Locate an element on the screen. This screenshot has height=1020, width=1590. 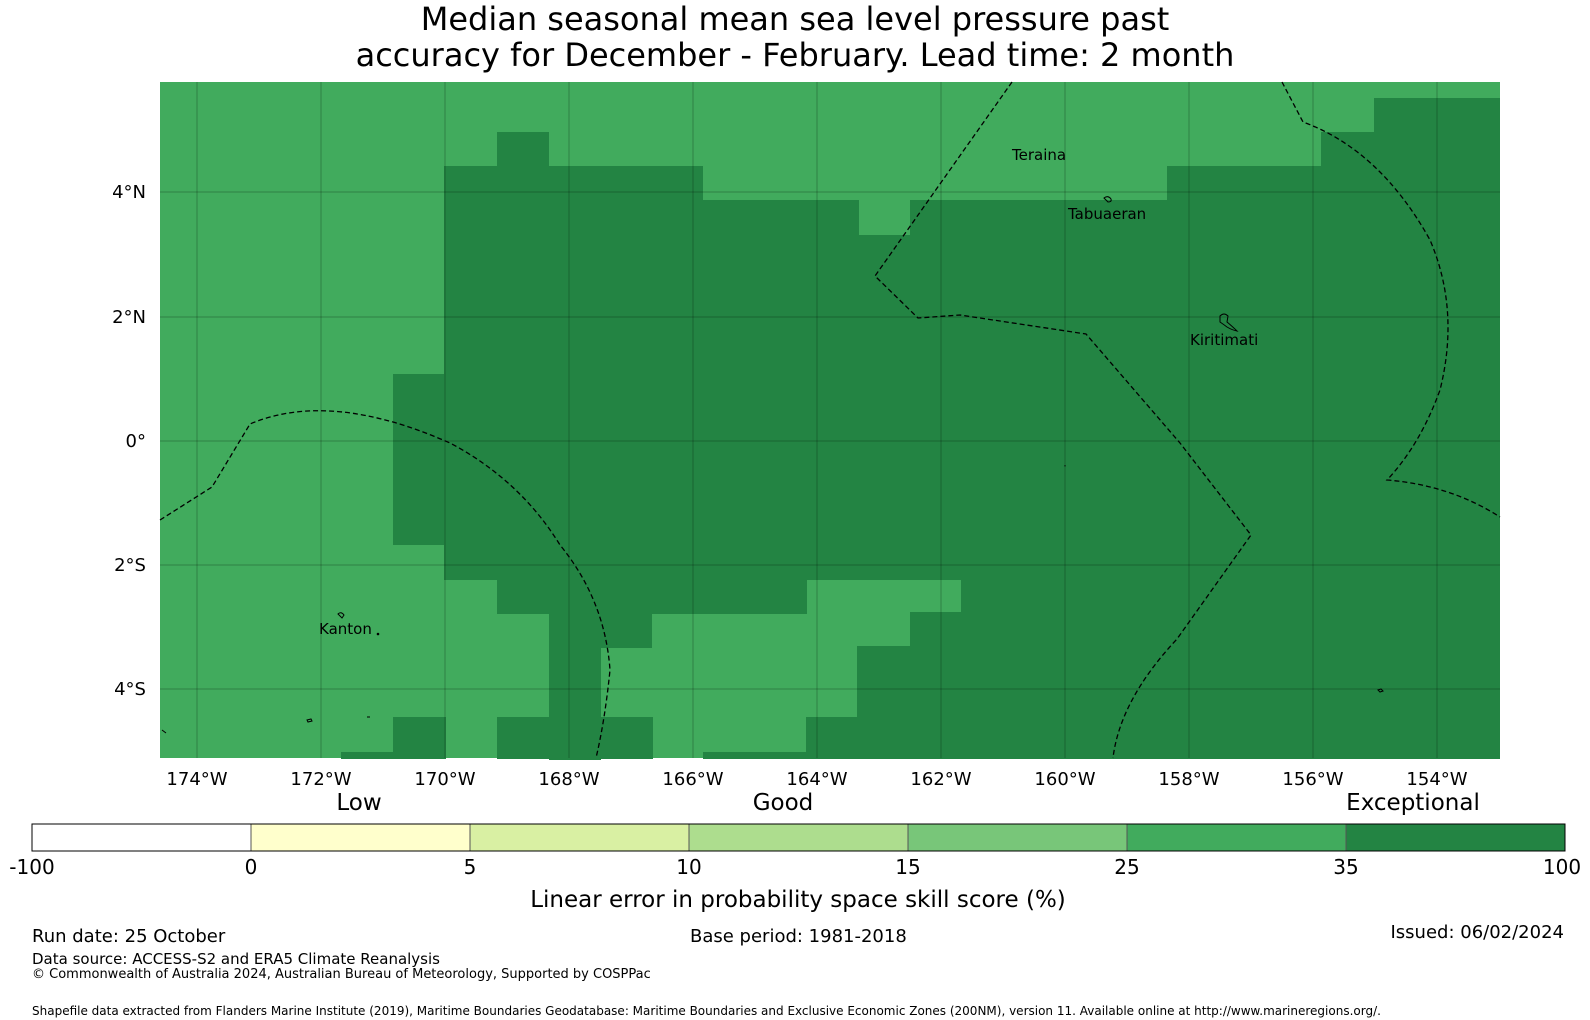
run-date: Run date: 25 October is located at coordinates (129, 936).